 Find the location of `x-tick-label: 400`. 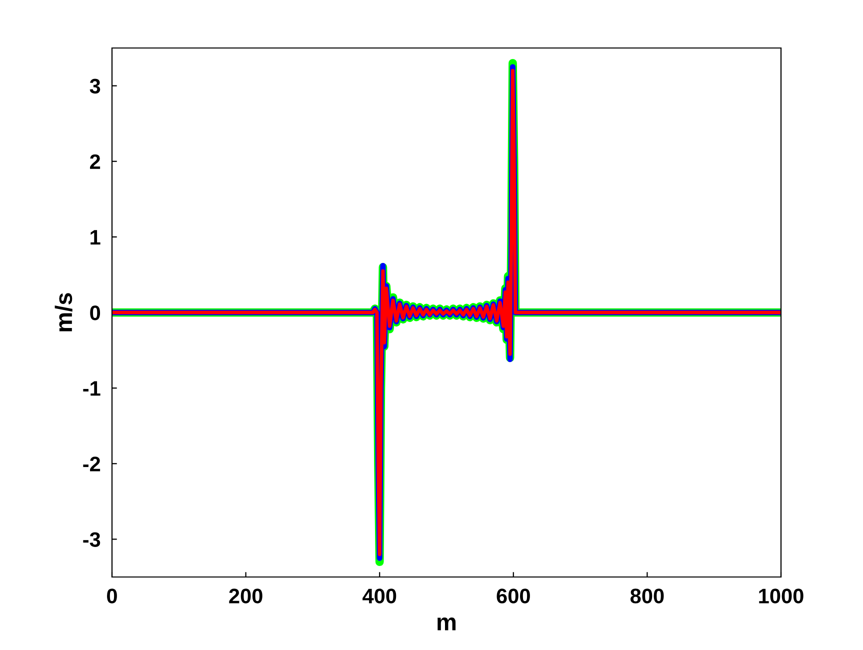

x-tick-label: 400 is located at coordinates (379, 596).